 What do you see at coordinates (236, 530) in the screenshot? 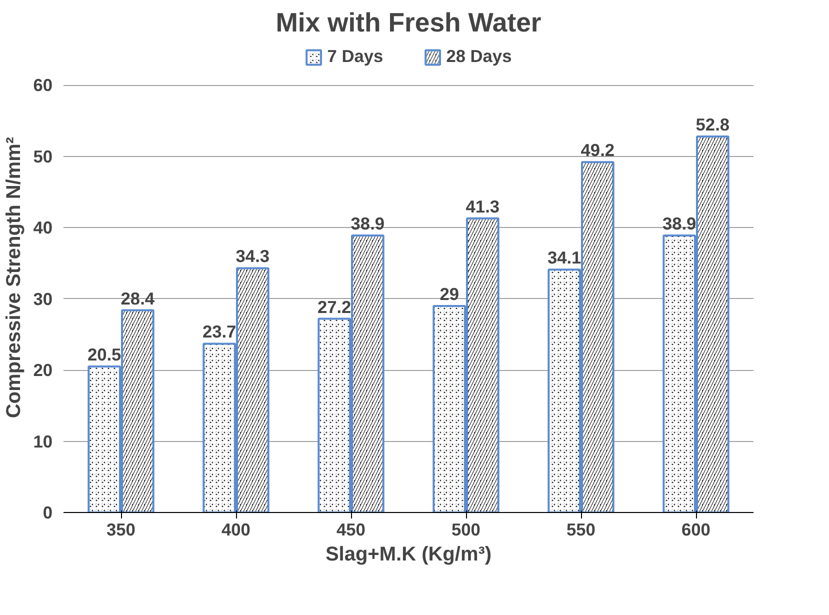
I see `x-tick-label: 400` at bounding box center [236, 530].